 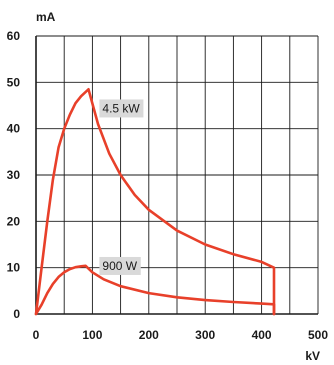 I want to click on x-tick-label: 200, so click(x=149, y=335).